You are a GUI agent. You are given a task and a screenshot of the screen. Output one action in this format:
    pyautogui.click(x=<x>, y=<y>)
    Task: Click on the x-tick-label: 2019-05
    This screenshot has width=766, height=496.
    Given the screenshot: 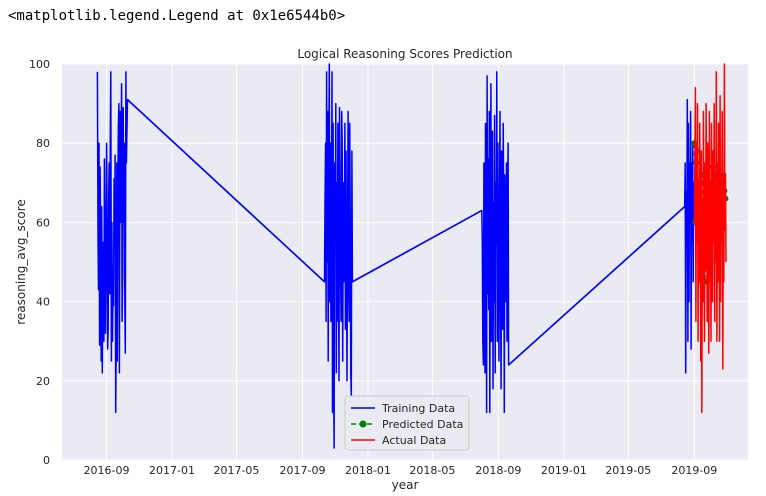 What is the action you would take?
    pyautogui.click(x=628, y=470)
    